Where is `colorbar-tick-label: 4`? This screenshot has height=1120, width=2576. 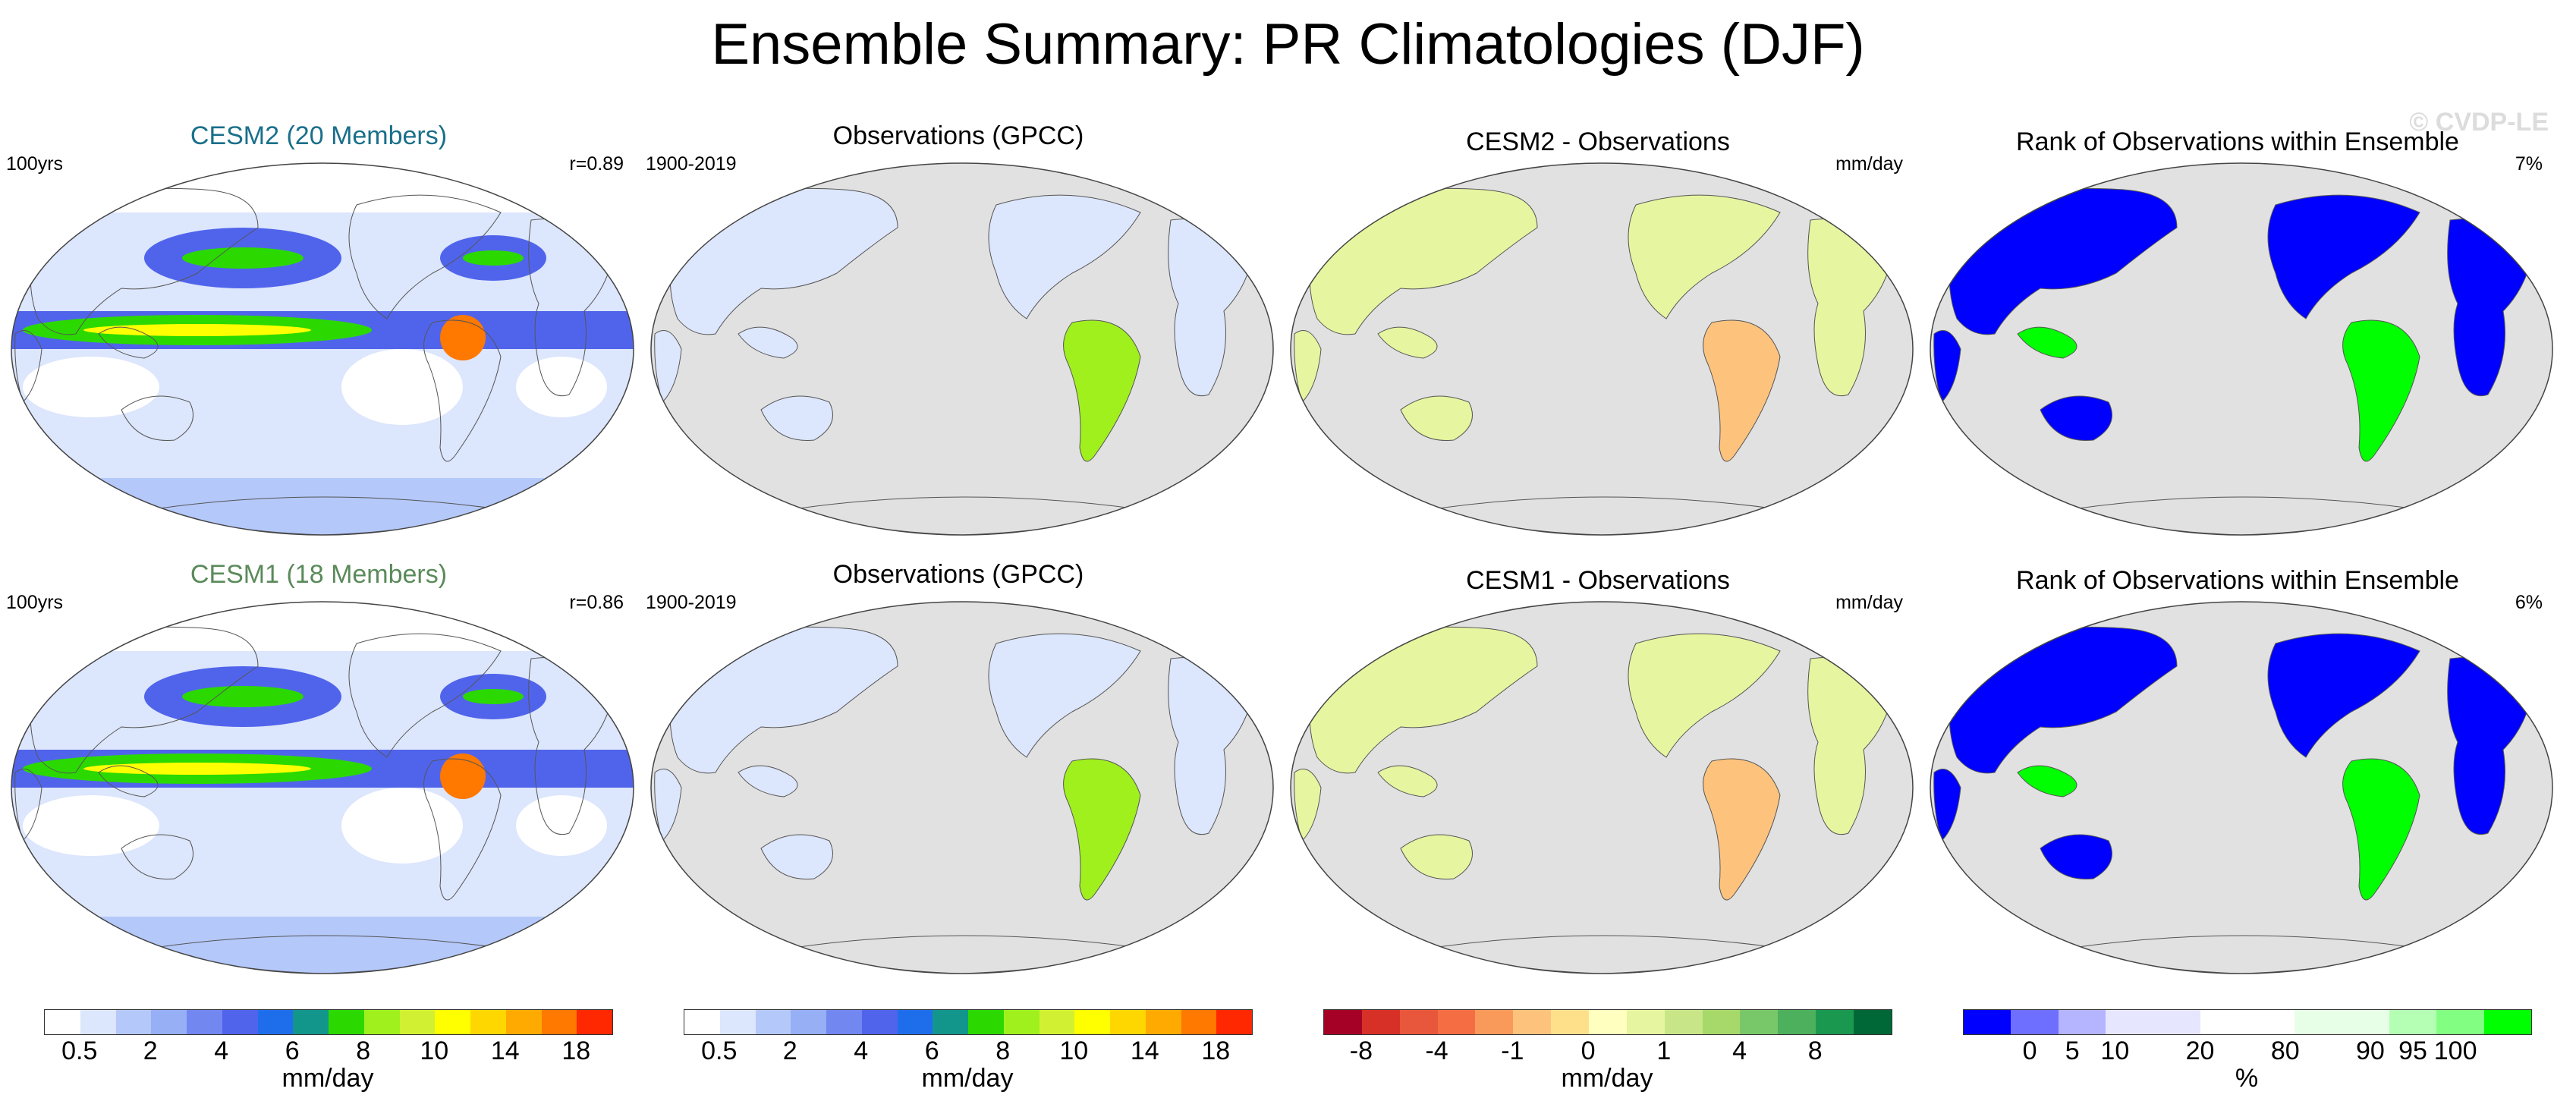 colorbar-tick-label: 4 is located at coordinates (861, 1051).